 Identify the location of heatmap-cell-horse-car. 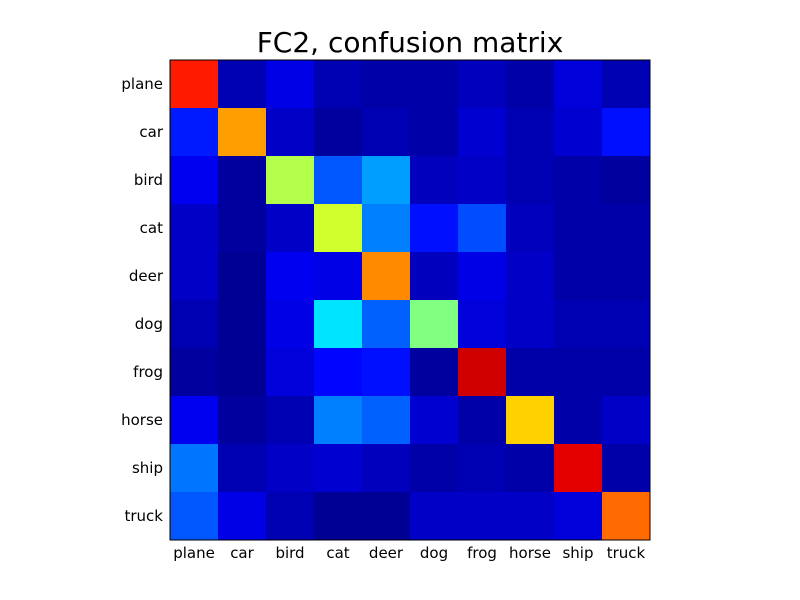
(242, 420).